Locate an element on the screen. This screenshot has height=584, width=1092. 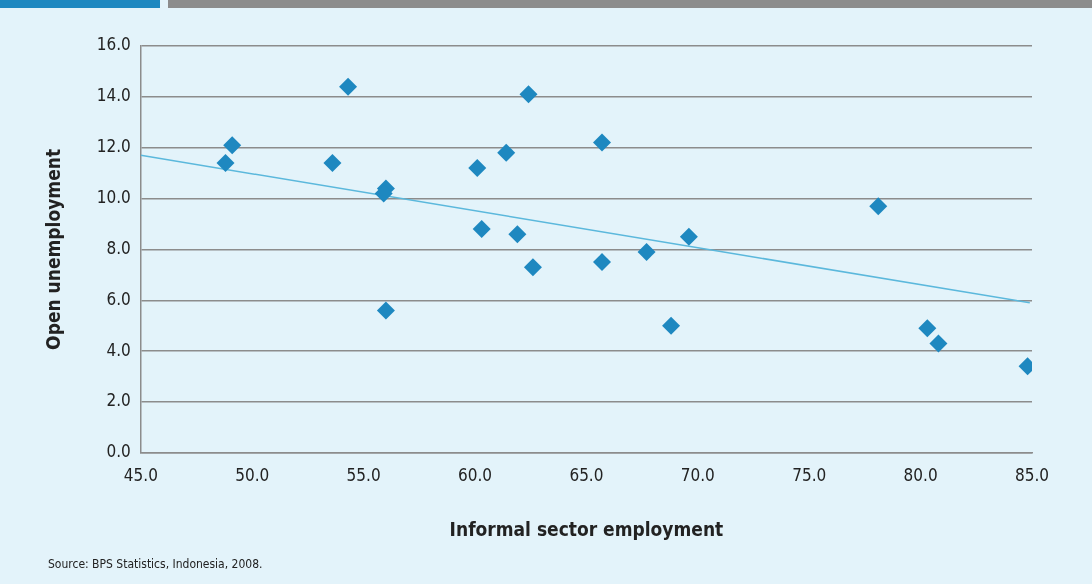
y-tick-label: 16.0 is located at coordinates (113, 44).